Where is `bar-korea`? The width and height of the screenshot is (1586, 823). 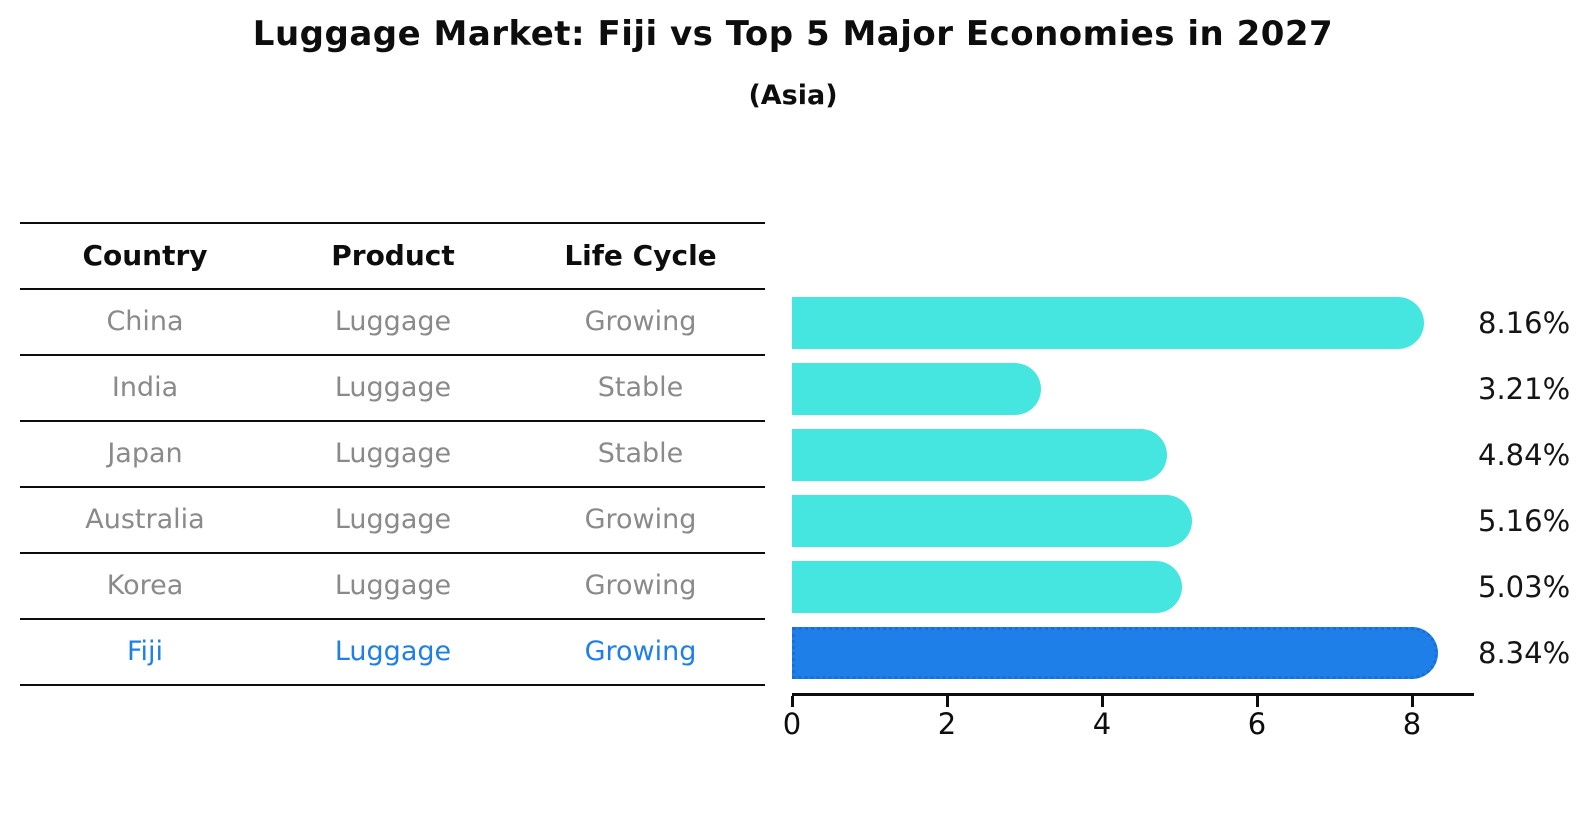
bar-korea is located at coordinates (987, 587).